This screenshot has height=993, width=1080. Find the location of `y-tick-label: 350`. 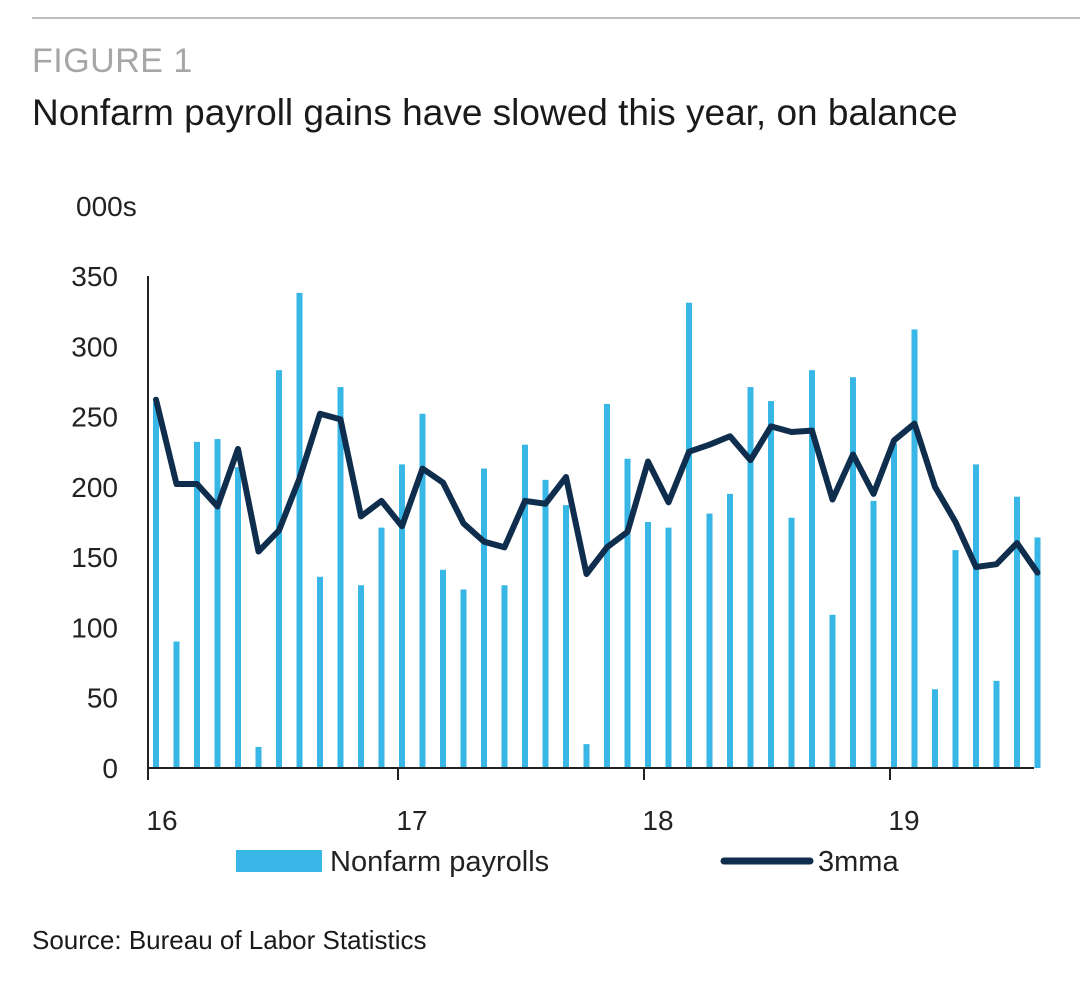

y-tick-label: 350 is located at coordinates (94, 276).